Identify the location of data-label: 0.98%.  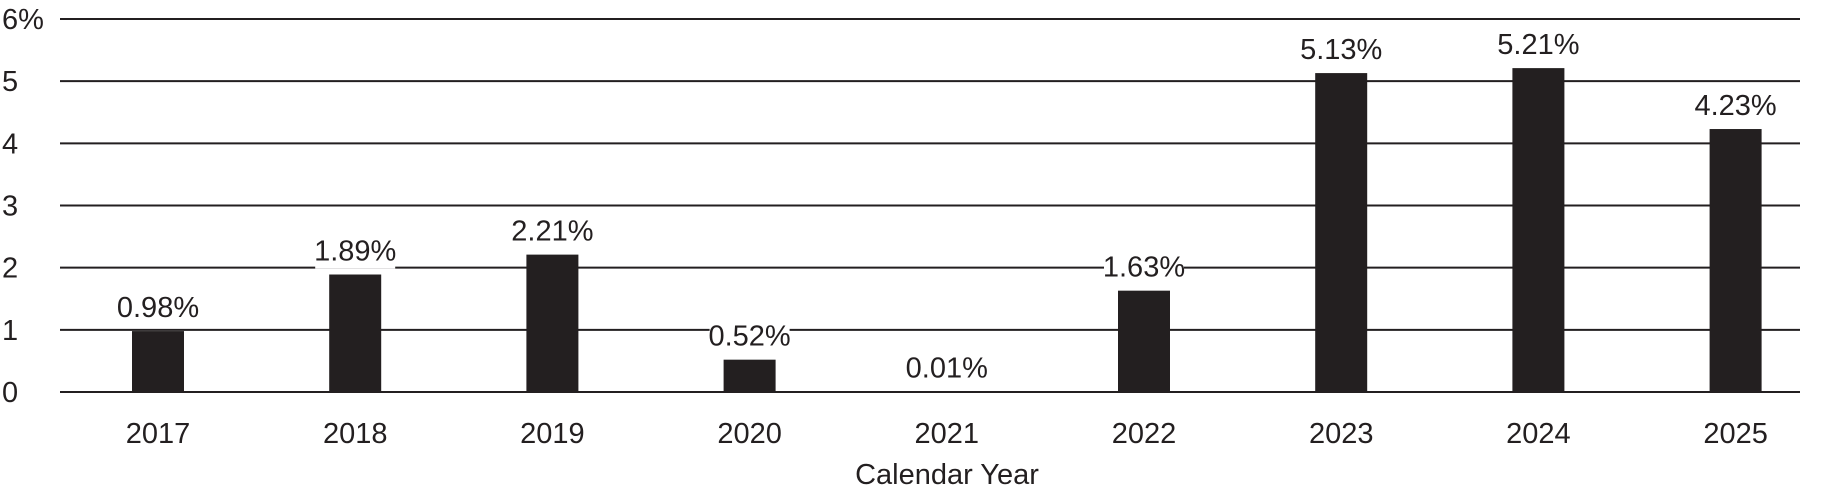
(158, 308).